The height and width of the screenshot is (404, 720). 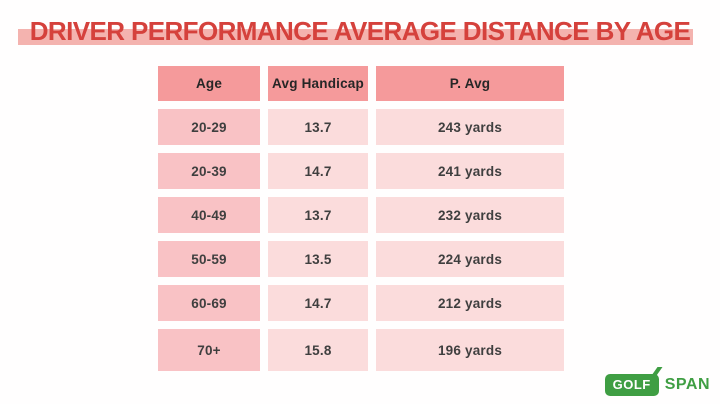 I want to click on cell-age: 20-29, so click(x=209, y=127).